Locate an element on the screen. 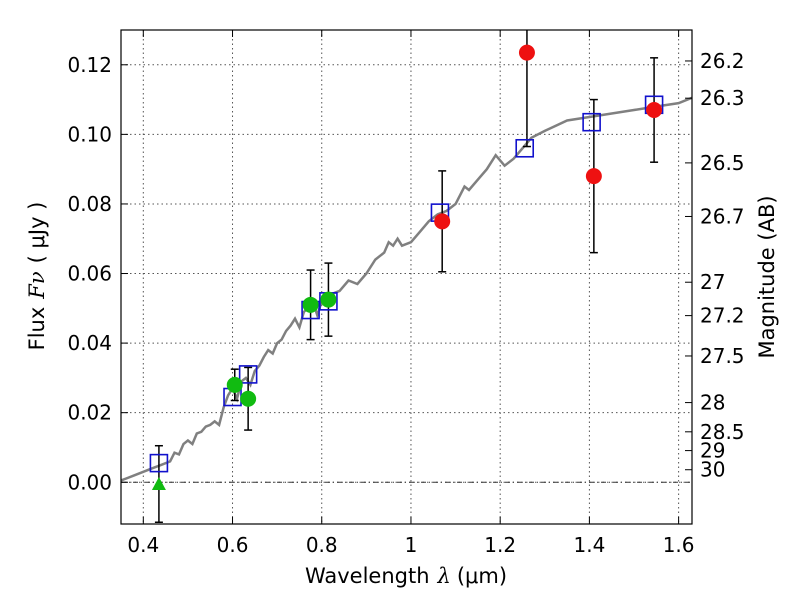  y-tick-label-4: 0.08 is located at coordinates (89, 204).